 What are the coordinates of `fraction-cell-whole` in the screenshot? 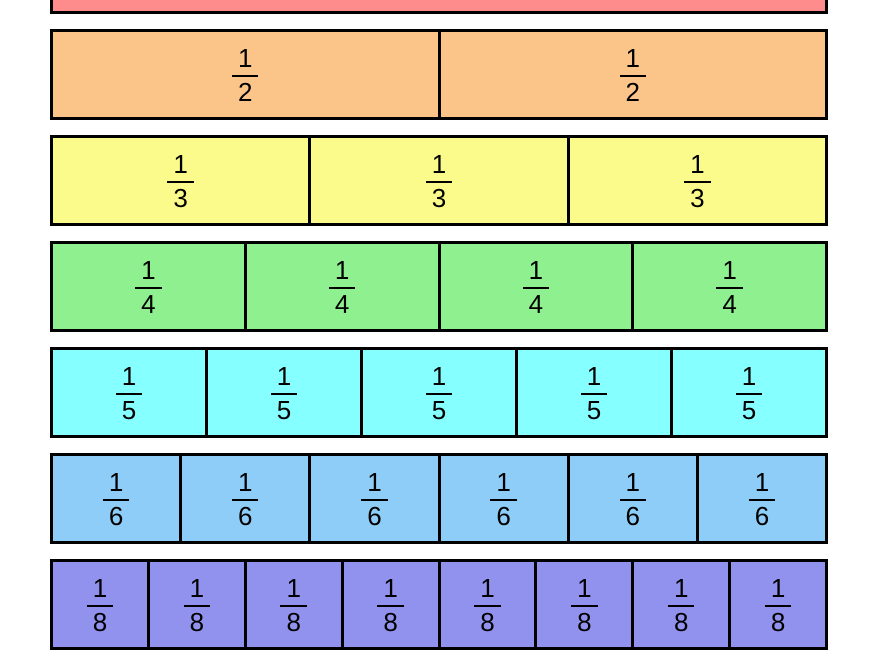 It's located at (439, 5).